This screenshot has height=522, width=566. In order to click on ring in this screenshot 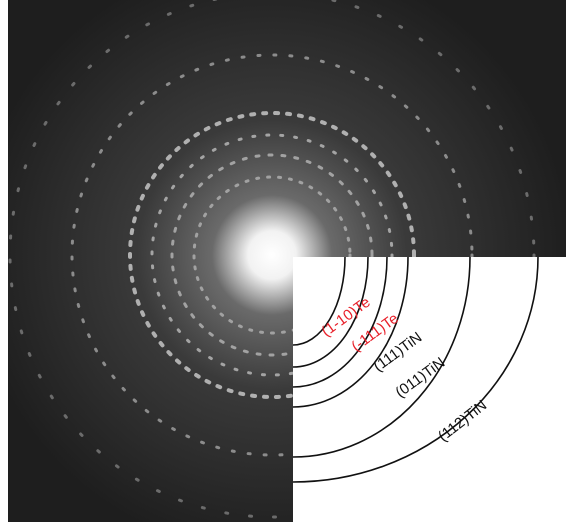, I will do `click(272, 255)`.